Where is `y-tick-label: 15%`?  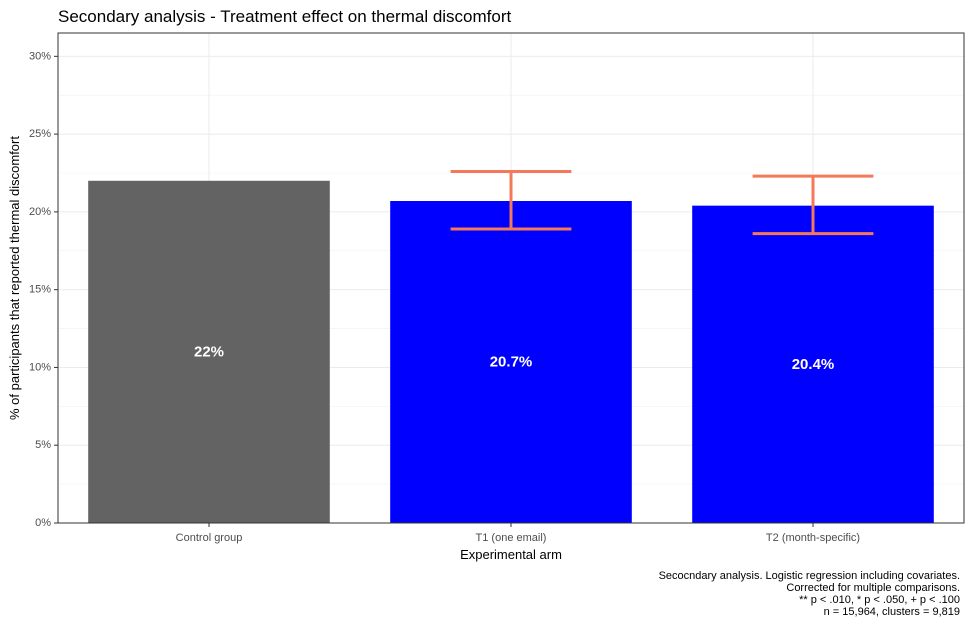
y-tick-label: 15% is located at coordinates (40, 290).